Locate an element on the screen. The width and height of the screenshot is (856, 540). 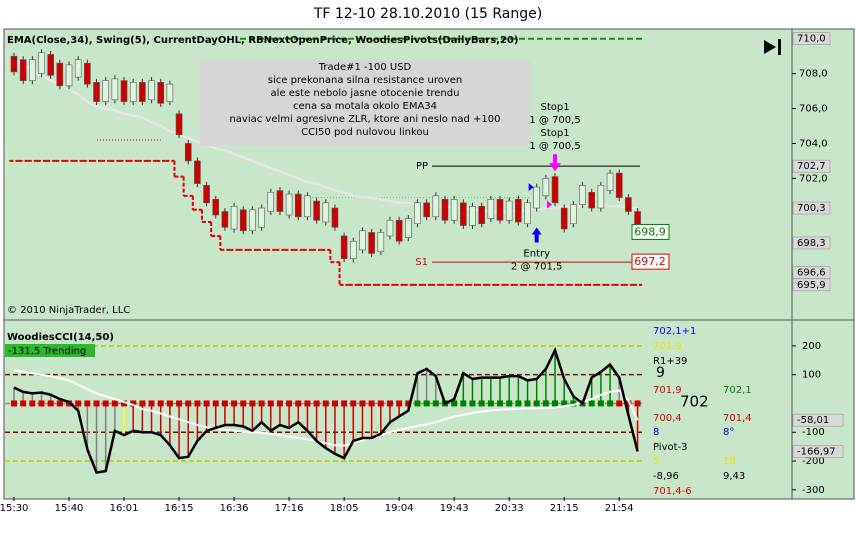
pivot-info: 701,9 is located at coordinates (667, 390).